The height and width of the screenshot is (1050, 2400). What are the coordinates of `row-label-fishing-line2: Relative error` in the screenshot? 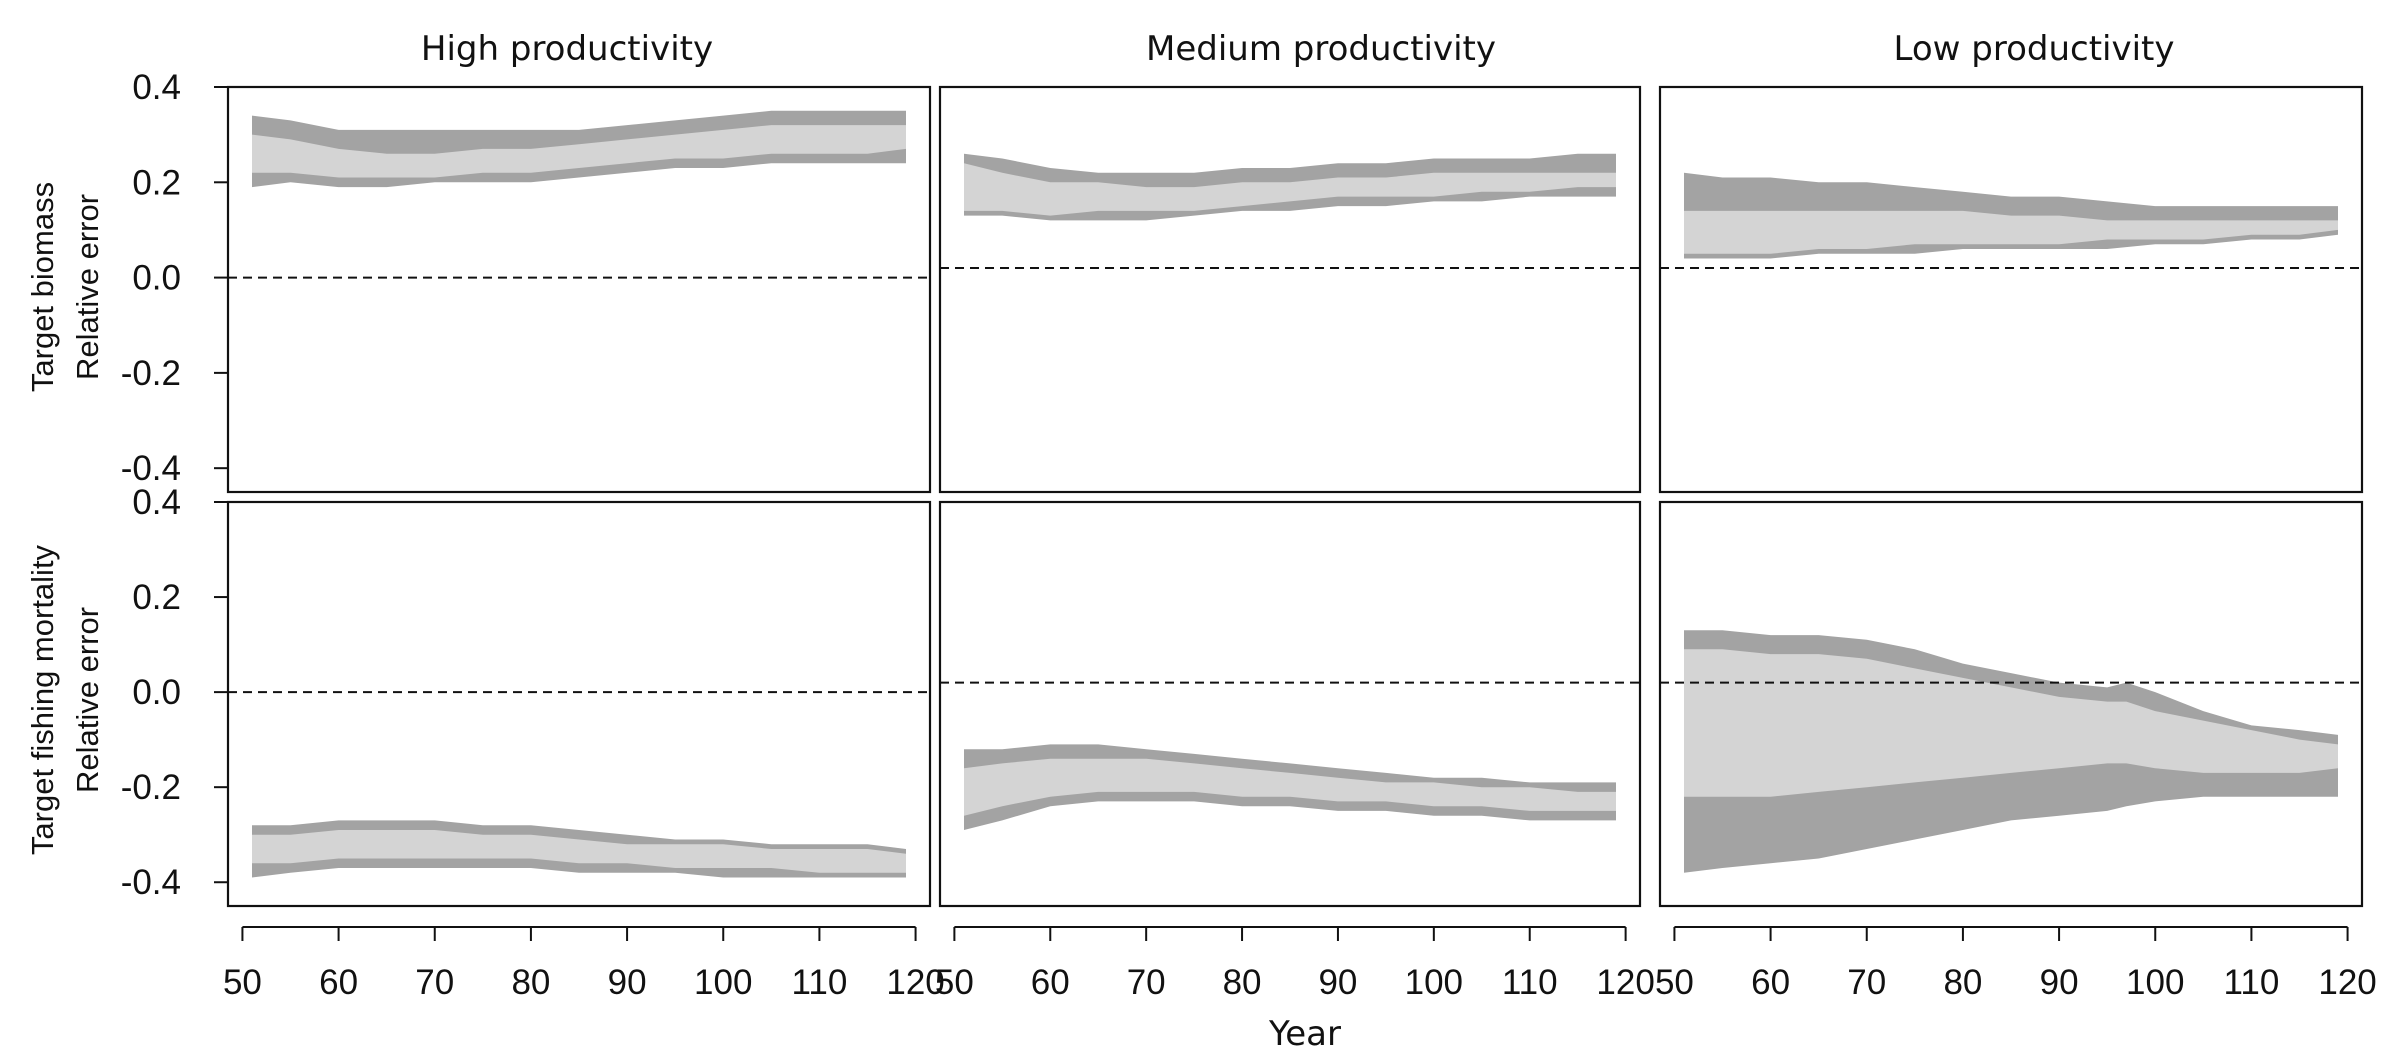 It's located at (87, 700).